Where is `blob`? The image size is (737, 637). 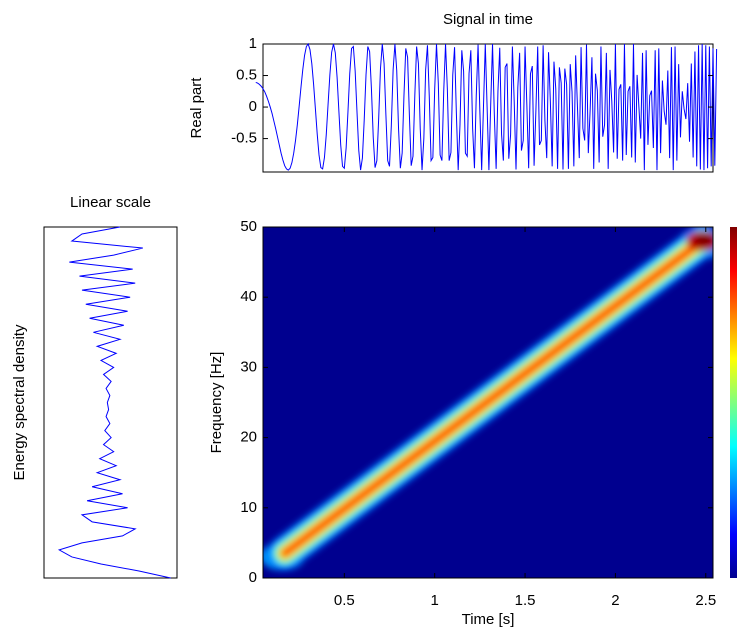
blob is located at coordinates (703, 240).